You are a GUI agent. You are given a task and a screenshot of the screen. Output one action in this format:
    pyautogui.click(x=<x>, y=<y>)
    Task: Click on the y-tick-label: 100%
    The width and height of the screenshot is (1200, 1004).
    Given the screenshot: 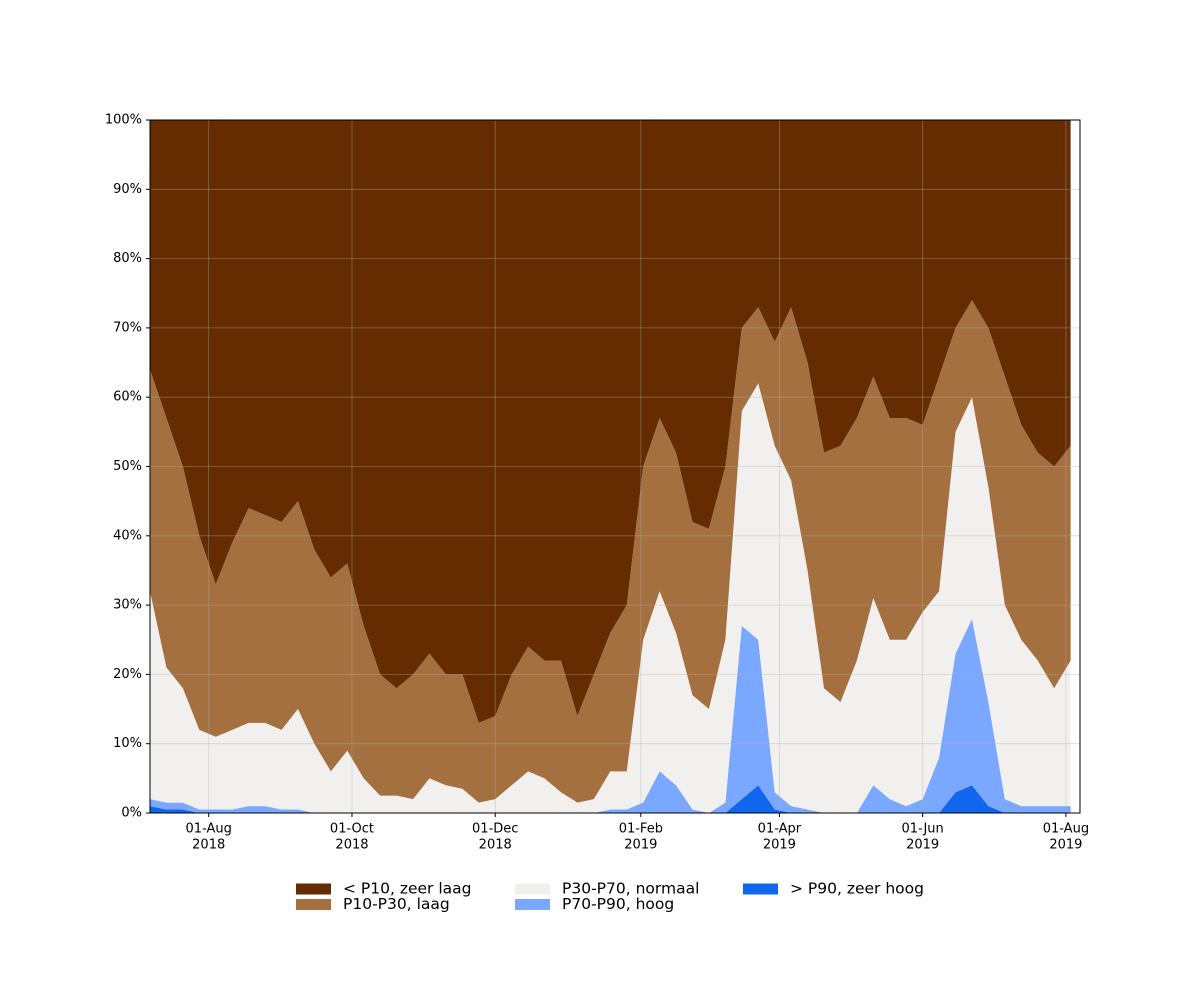 What is the action you would take?
    pyautogui.click(x=123, y=120)
    